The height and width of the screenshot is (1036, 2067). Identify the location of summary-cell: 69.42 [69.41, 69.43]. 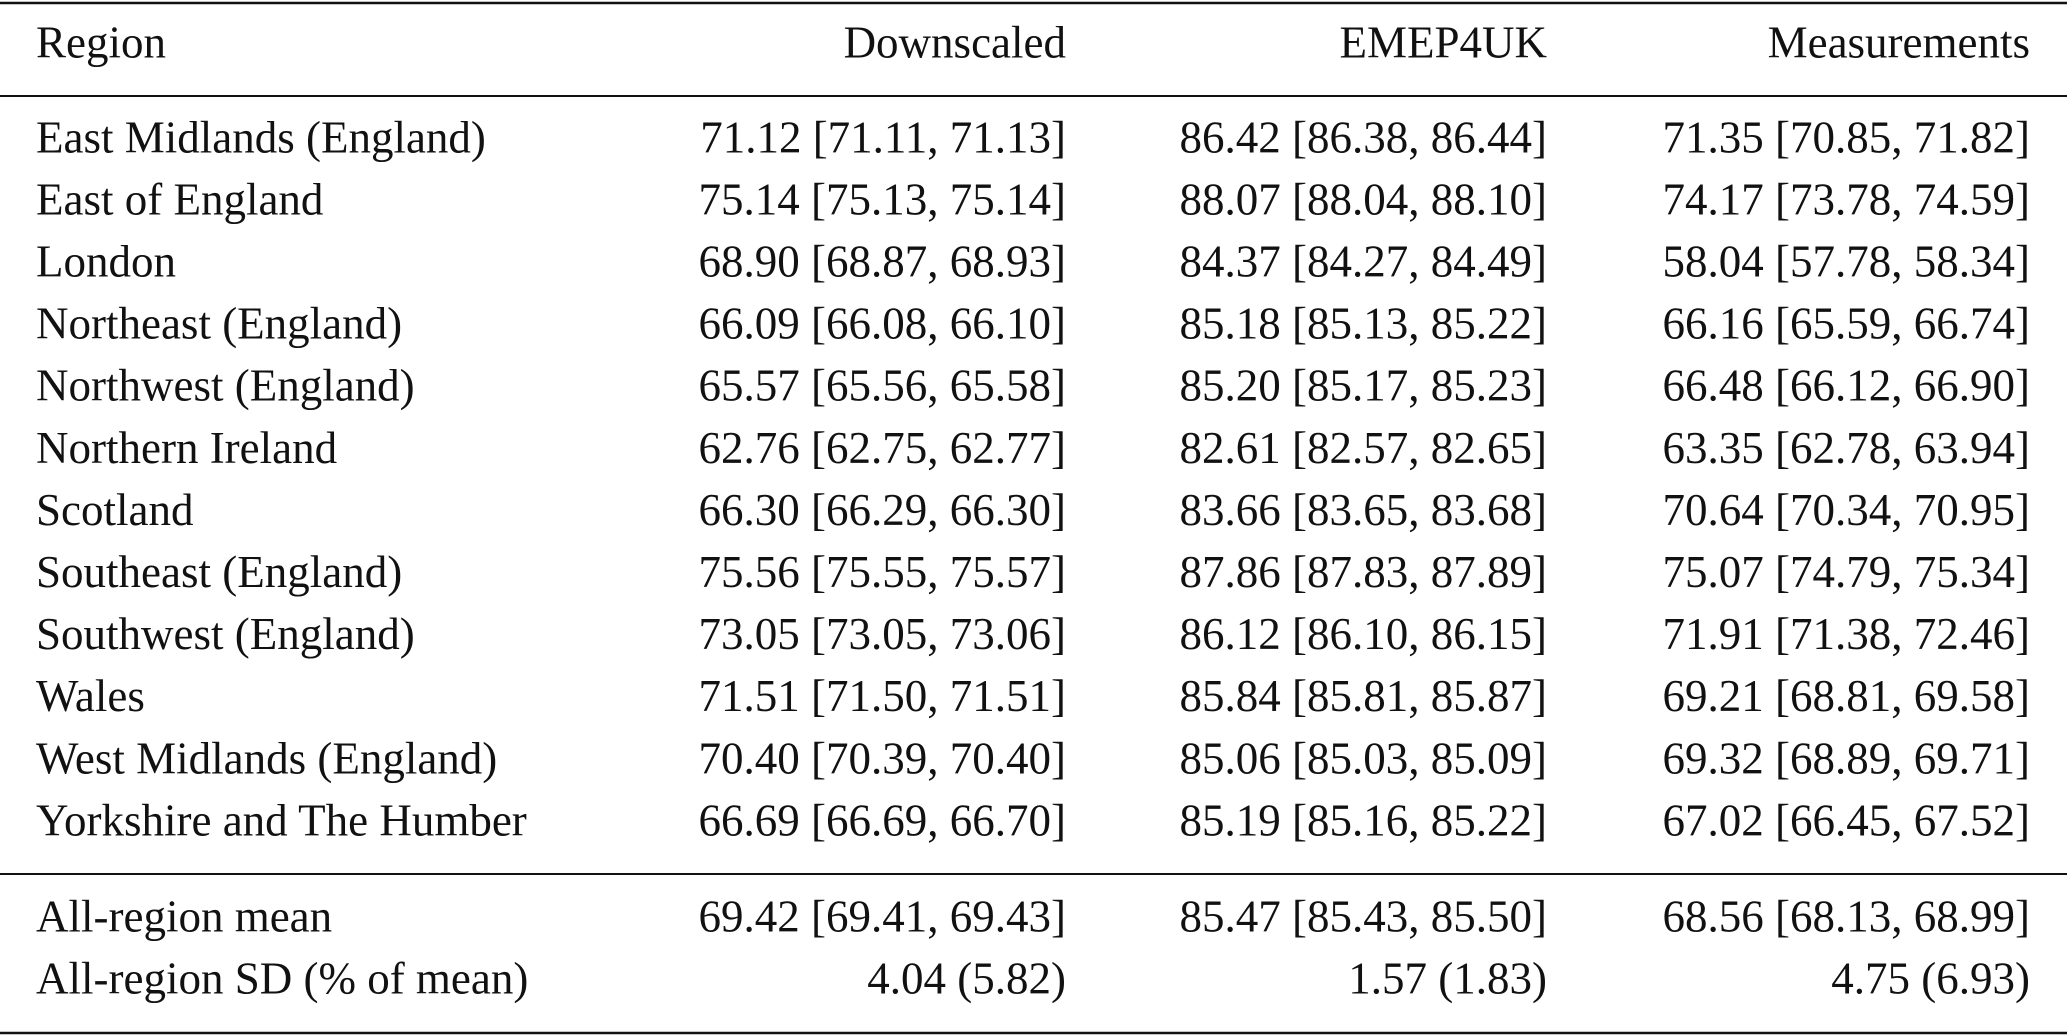
(882, 916).